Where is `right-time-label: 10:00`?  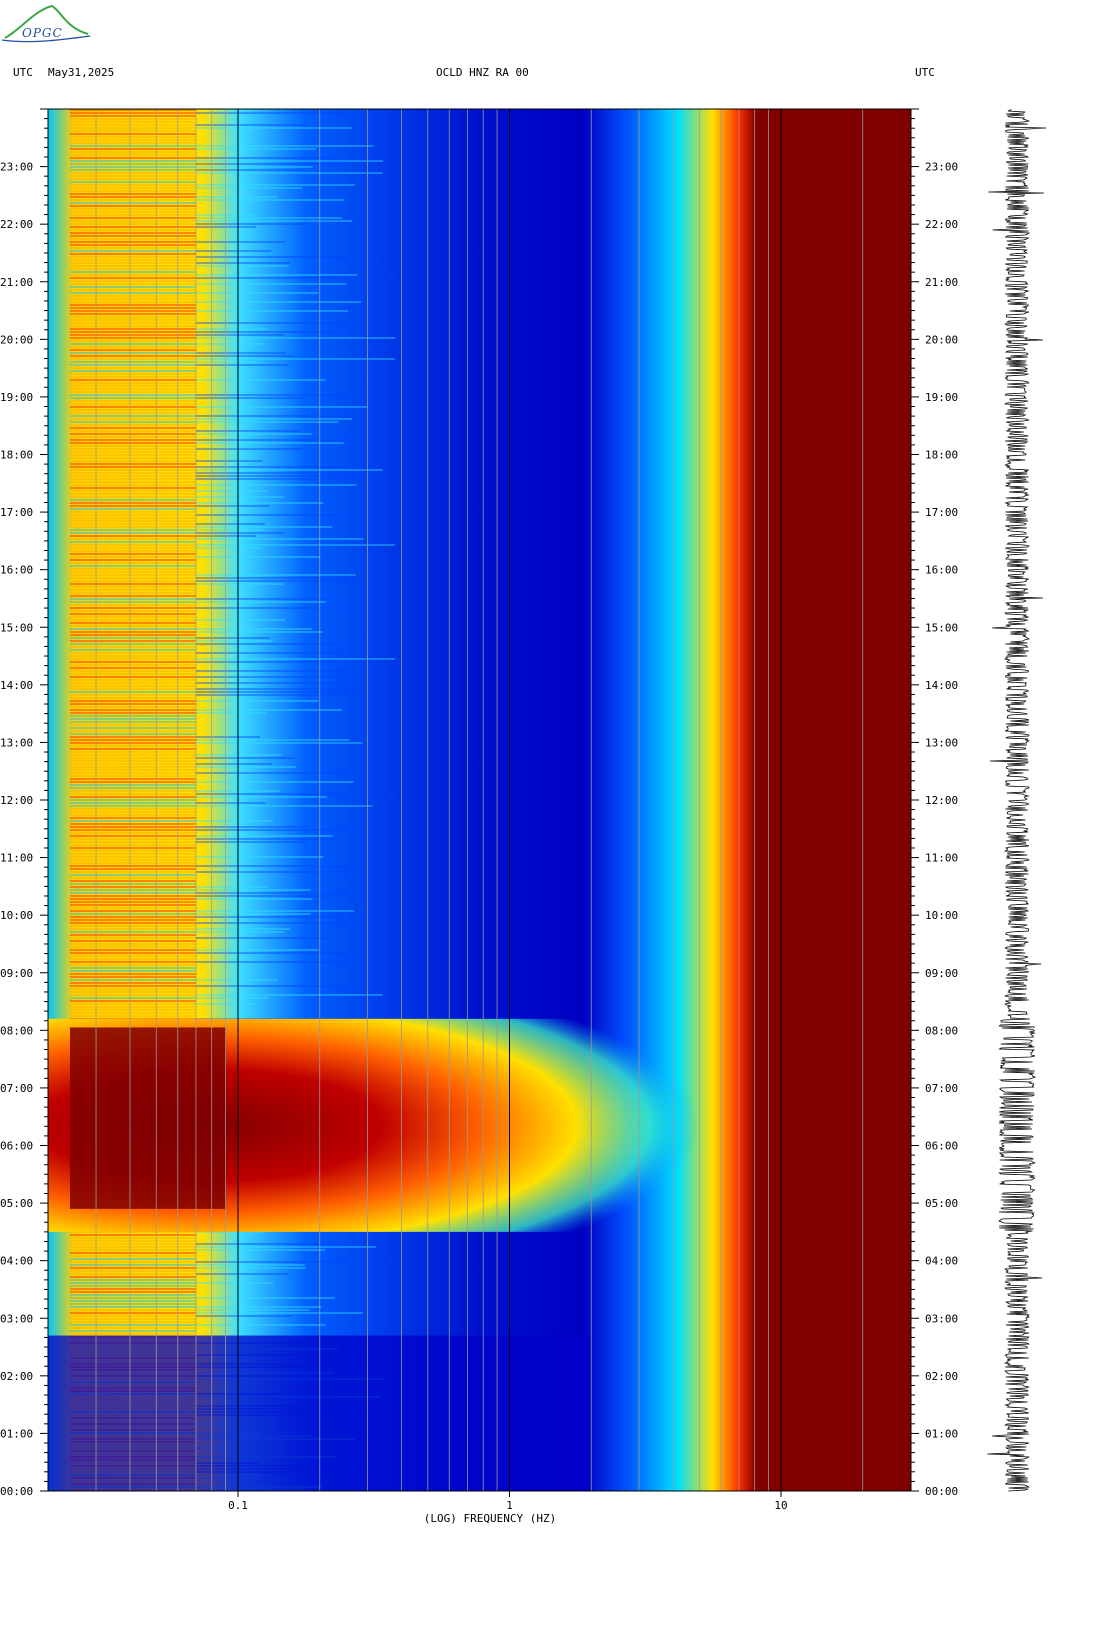
right-time-label: 10:00 is located at coordinates (941, 915).